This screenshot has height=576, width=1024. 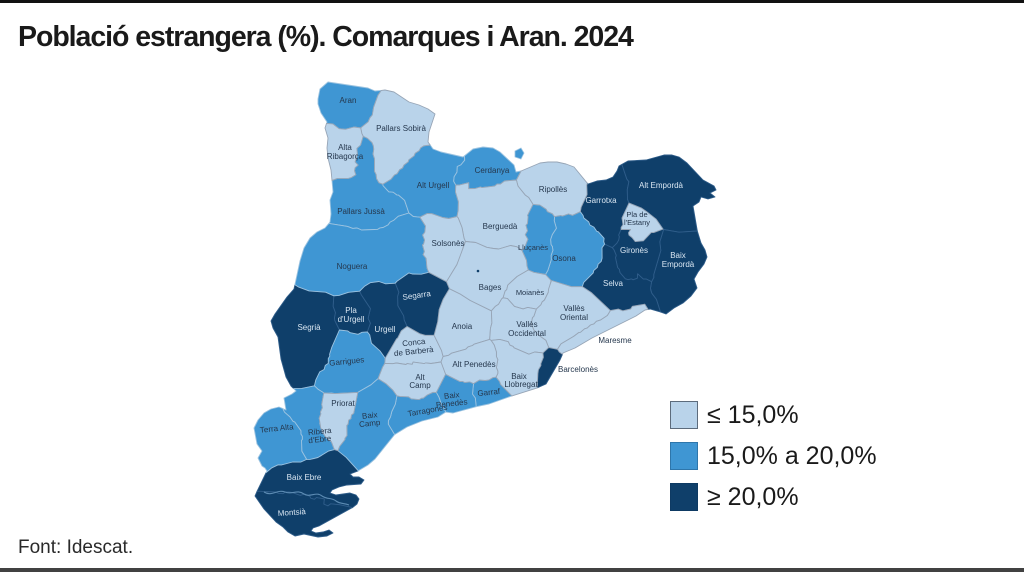 What do you see at coordinates (347, 361) in the screenshot?
I see `svg-text: Garrigues` at bounding box center [347, 361].